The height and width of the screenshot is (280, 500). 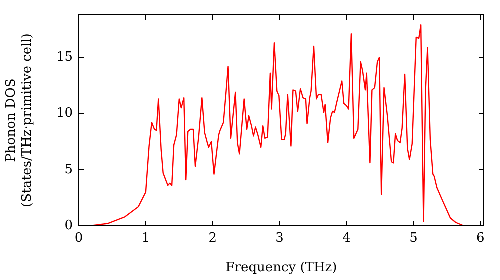 What do you see at coordinates (79, 238) in the screenshot?
I see `x-tick-label: 0` at bounding box center [79, 238].